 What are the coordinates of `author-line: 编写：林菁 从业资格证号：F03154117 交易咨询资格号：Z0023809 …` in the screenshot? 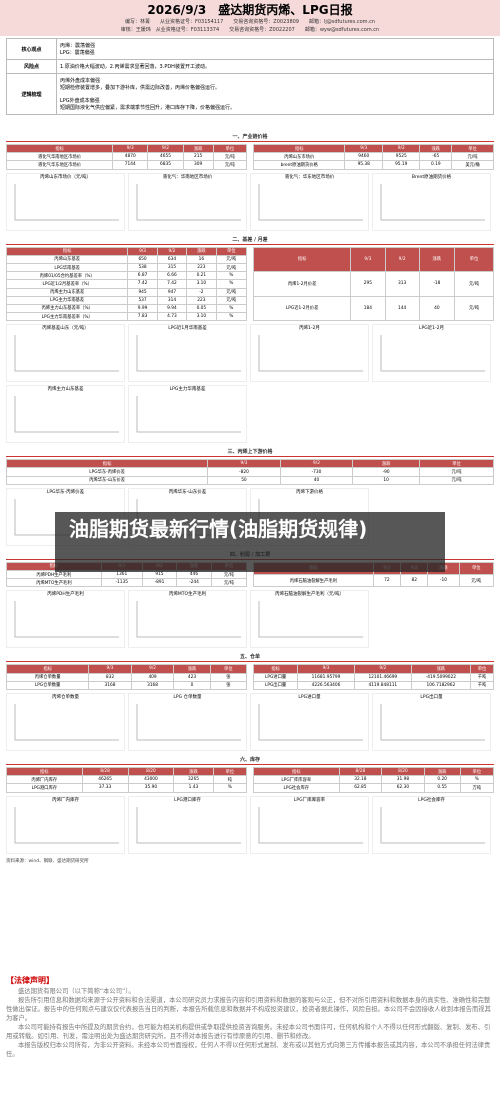 It's located at (250, 22).